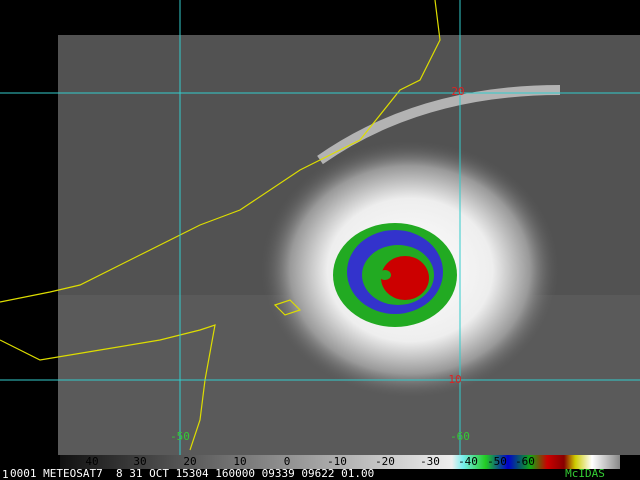 This screenshot has height=480, width=640. Describe the element at coordinates (439, 125) in the screenshot. I see `cloud-band` at that location.